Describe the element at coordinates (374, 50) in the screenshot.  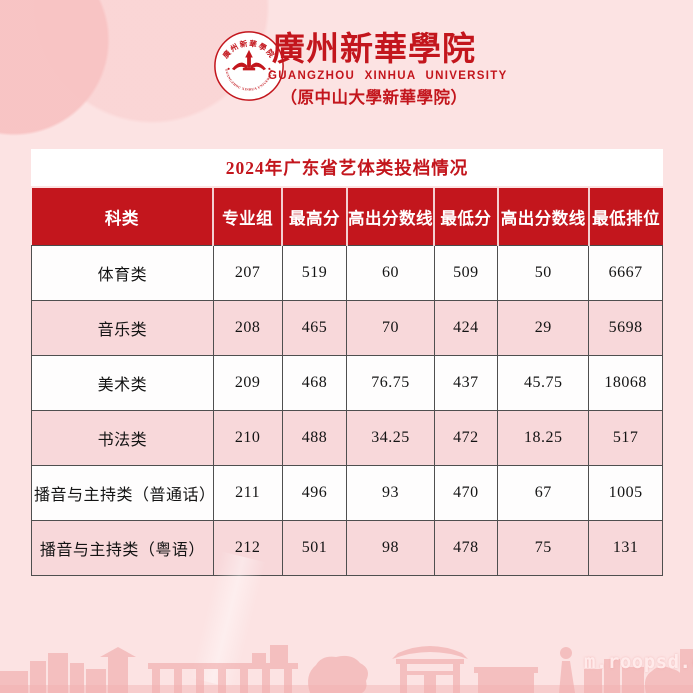
I see `university-name-zh: 廣州新華學院` at that location.